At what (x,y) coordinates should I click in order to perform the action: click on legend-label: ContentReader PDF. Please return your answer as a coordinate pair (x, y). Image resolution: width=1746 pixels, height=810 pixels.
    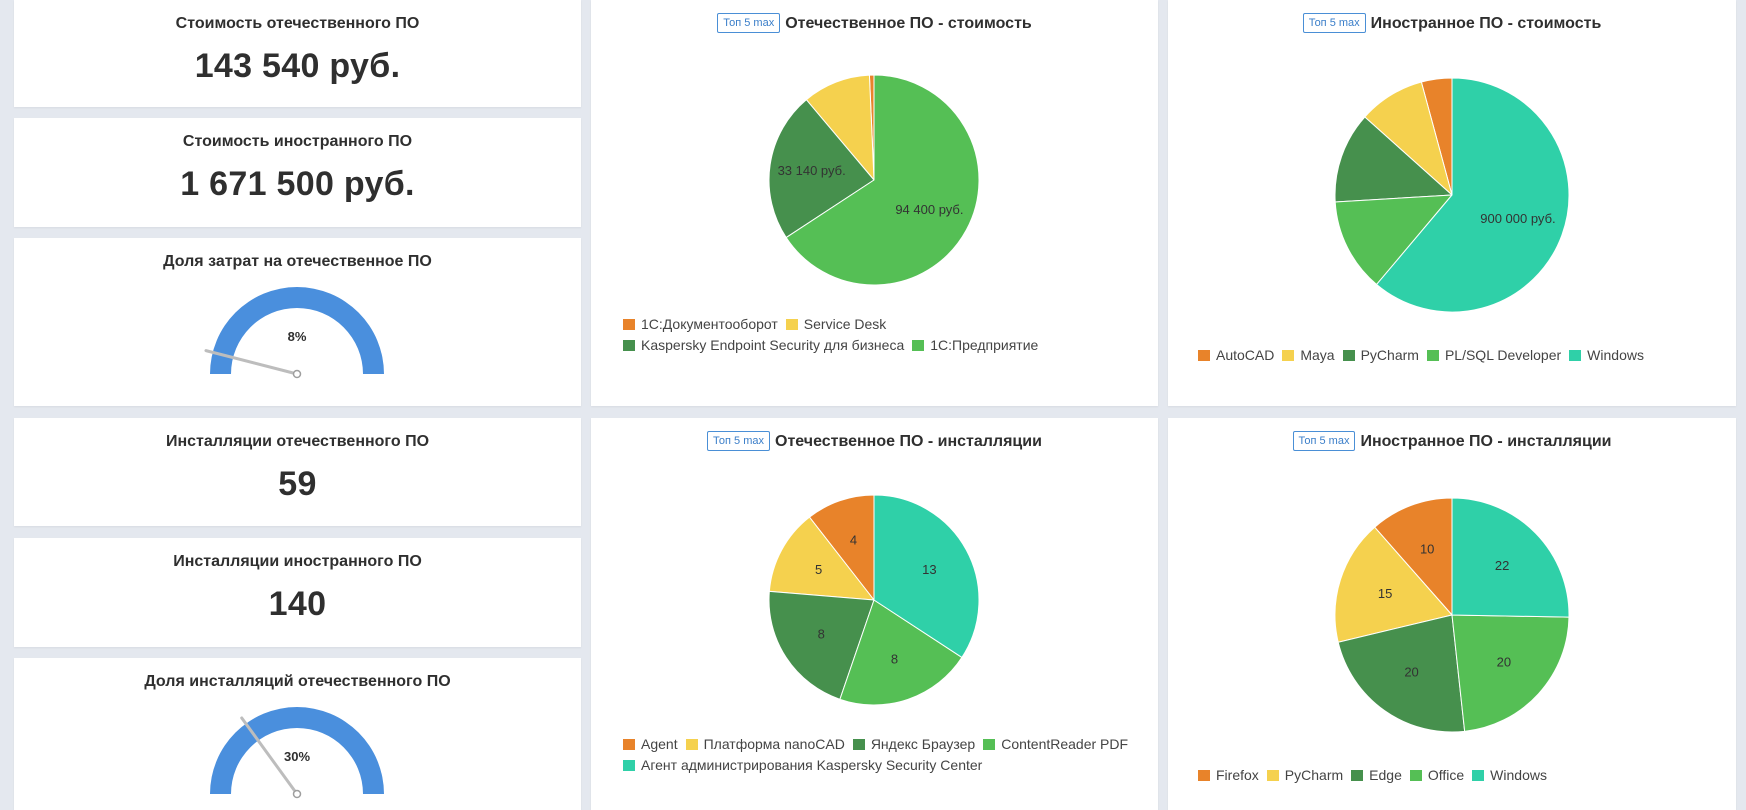
    Looking at the image, I should click on (1065, 744).